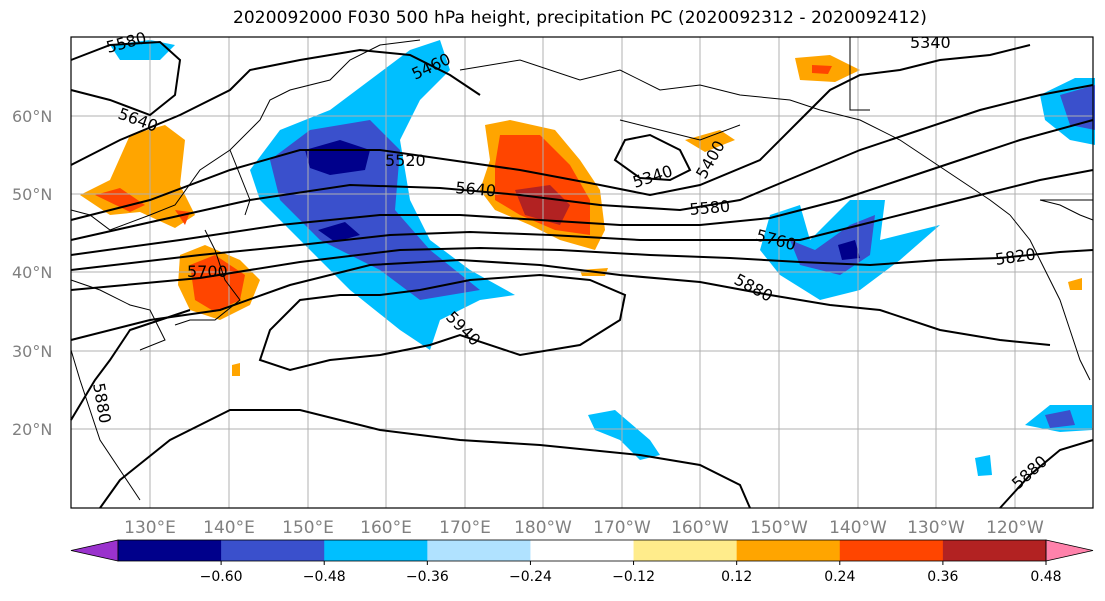 This screenshot has width=1105, height=601. Describe the element at coordinates (1069, 550) in the screenshot. I see `colorbar-extend-high` at that location.